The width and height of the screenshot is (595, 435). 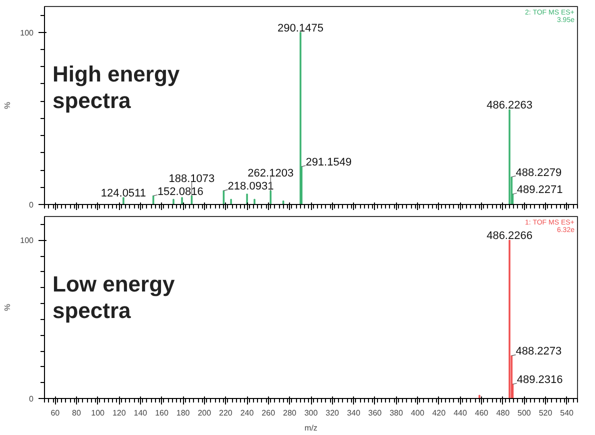 What do you see at coordinates (545, 413) in the screenshot?
I see `x-tick-label: 520` at bounding box center [545, 413].